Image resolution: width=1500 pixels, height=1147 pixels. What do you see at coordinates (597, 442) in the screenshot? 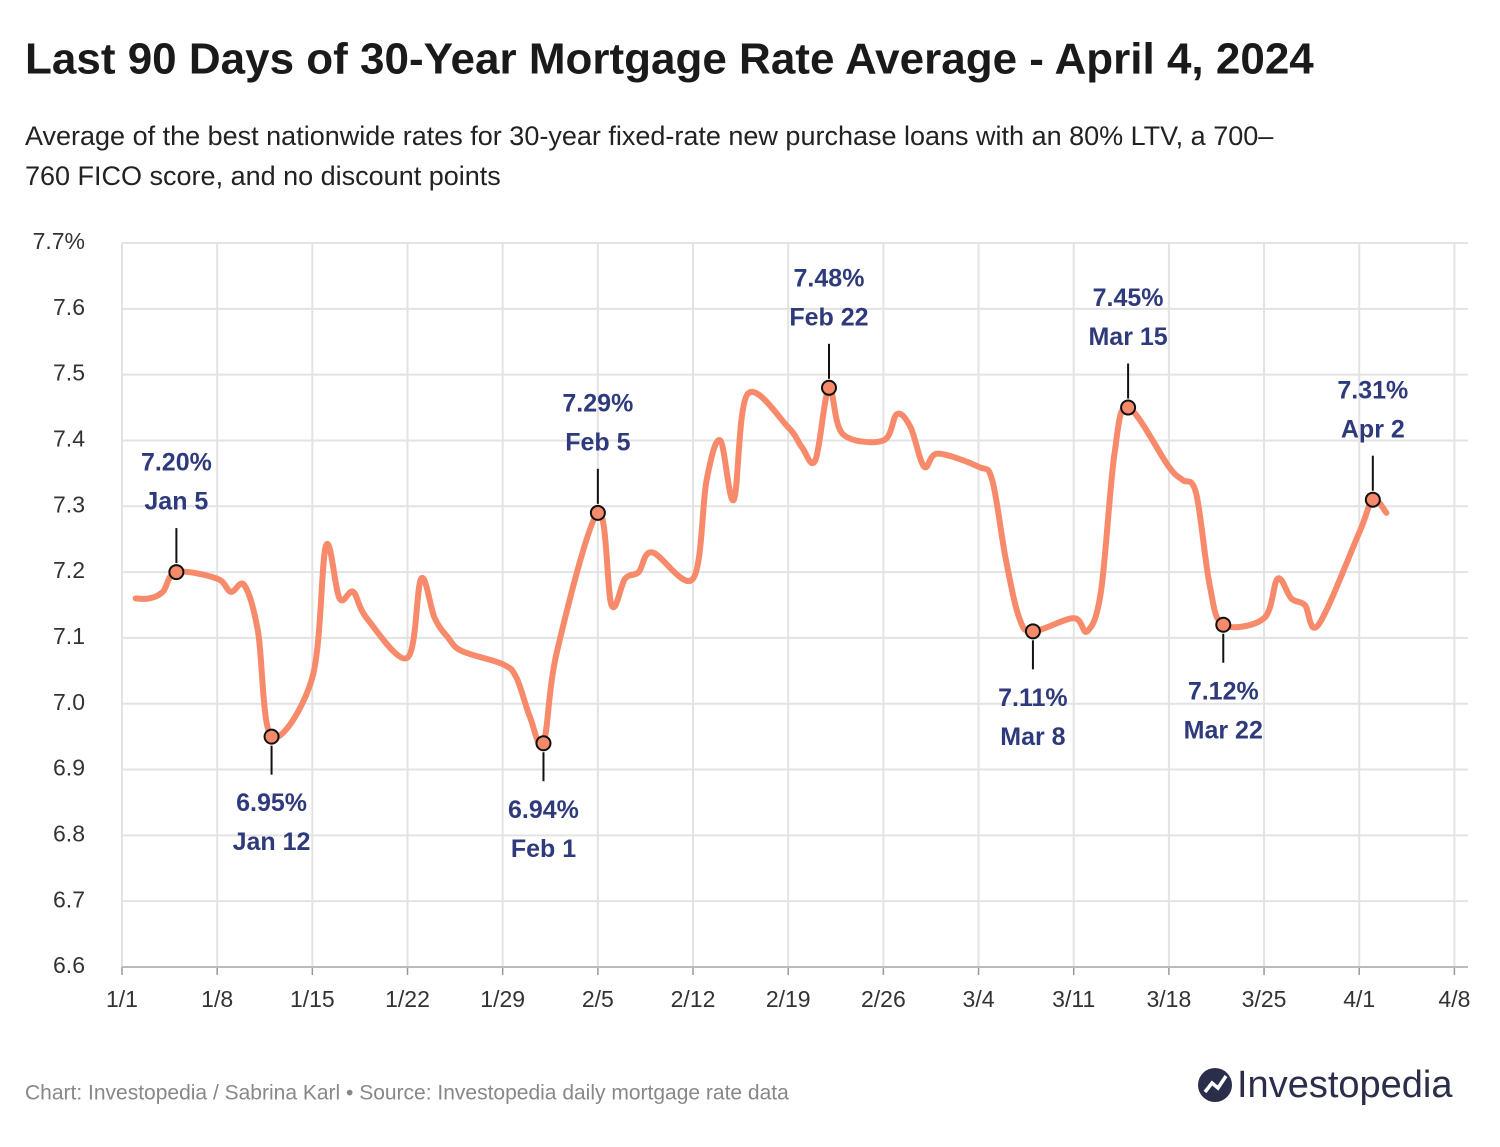
I see `annotation-date: Feb 5` at bounding box center [597, 442].